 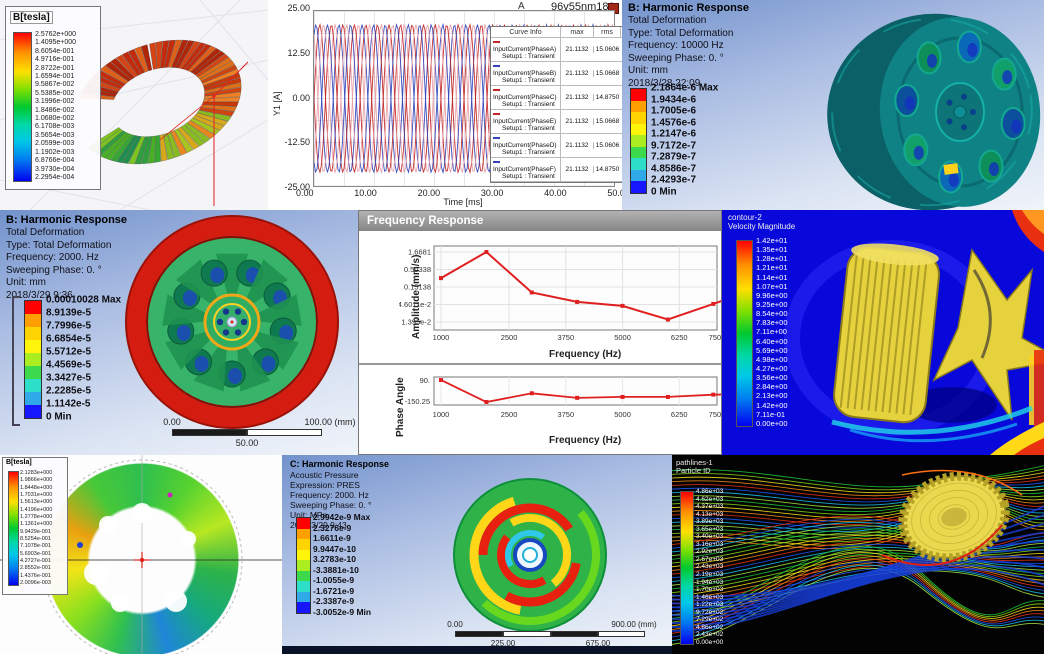 What do you see at coordinates (459, 193) in the screenshot?
I see `x-axis-ticks: 0.00 10.00 20.00 30.00 40.00 50.00` at bounding box center [459, 193].